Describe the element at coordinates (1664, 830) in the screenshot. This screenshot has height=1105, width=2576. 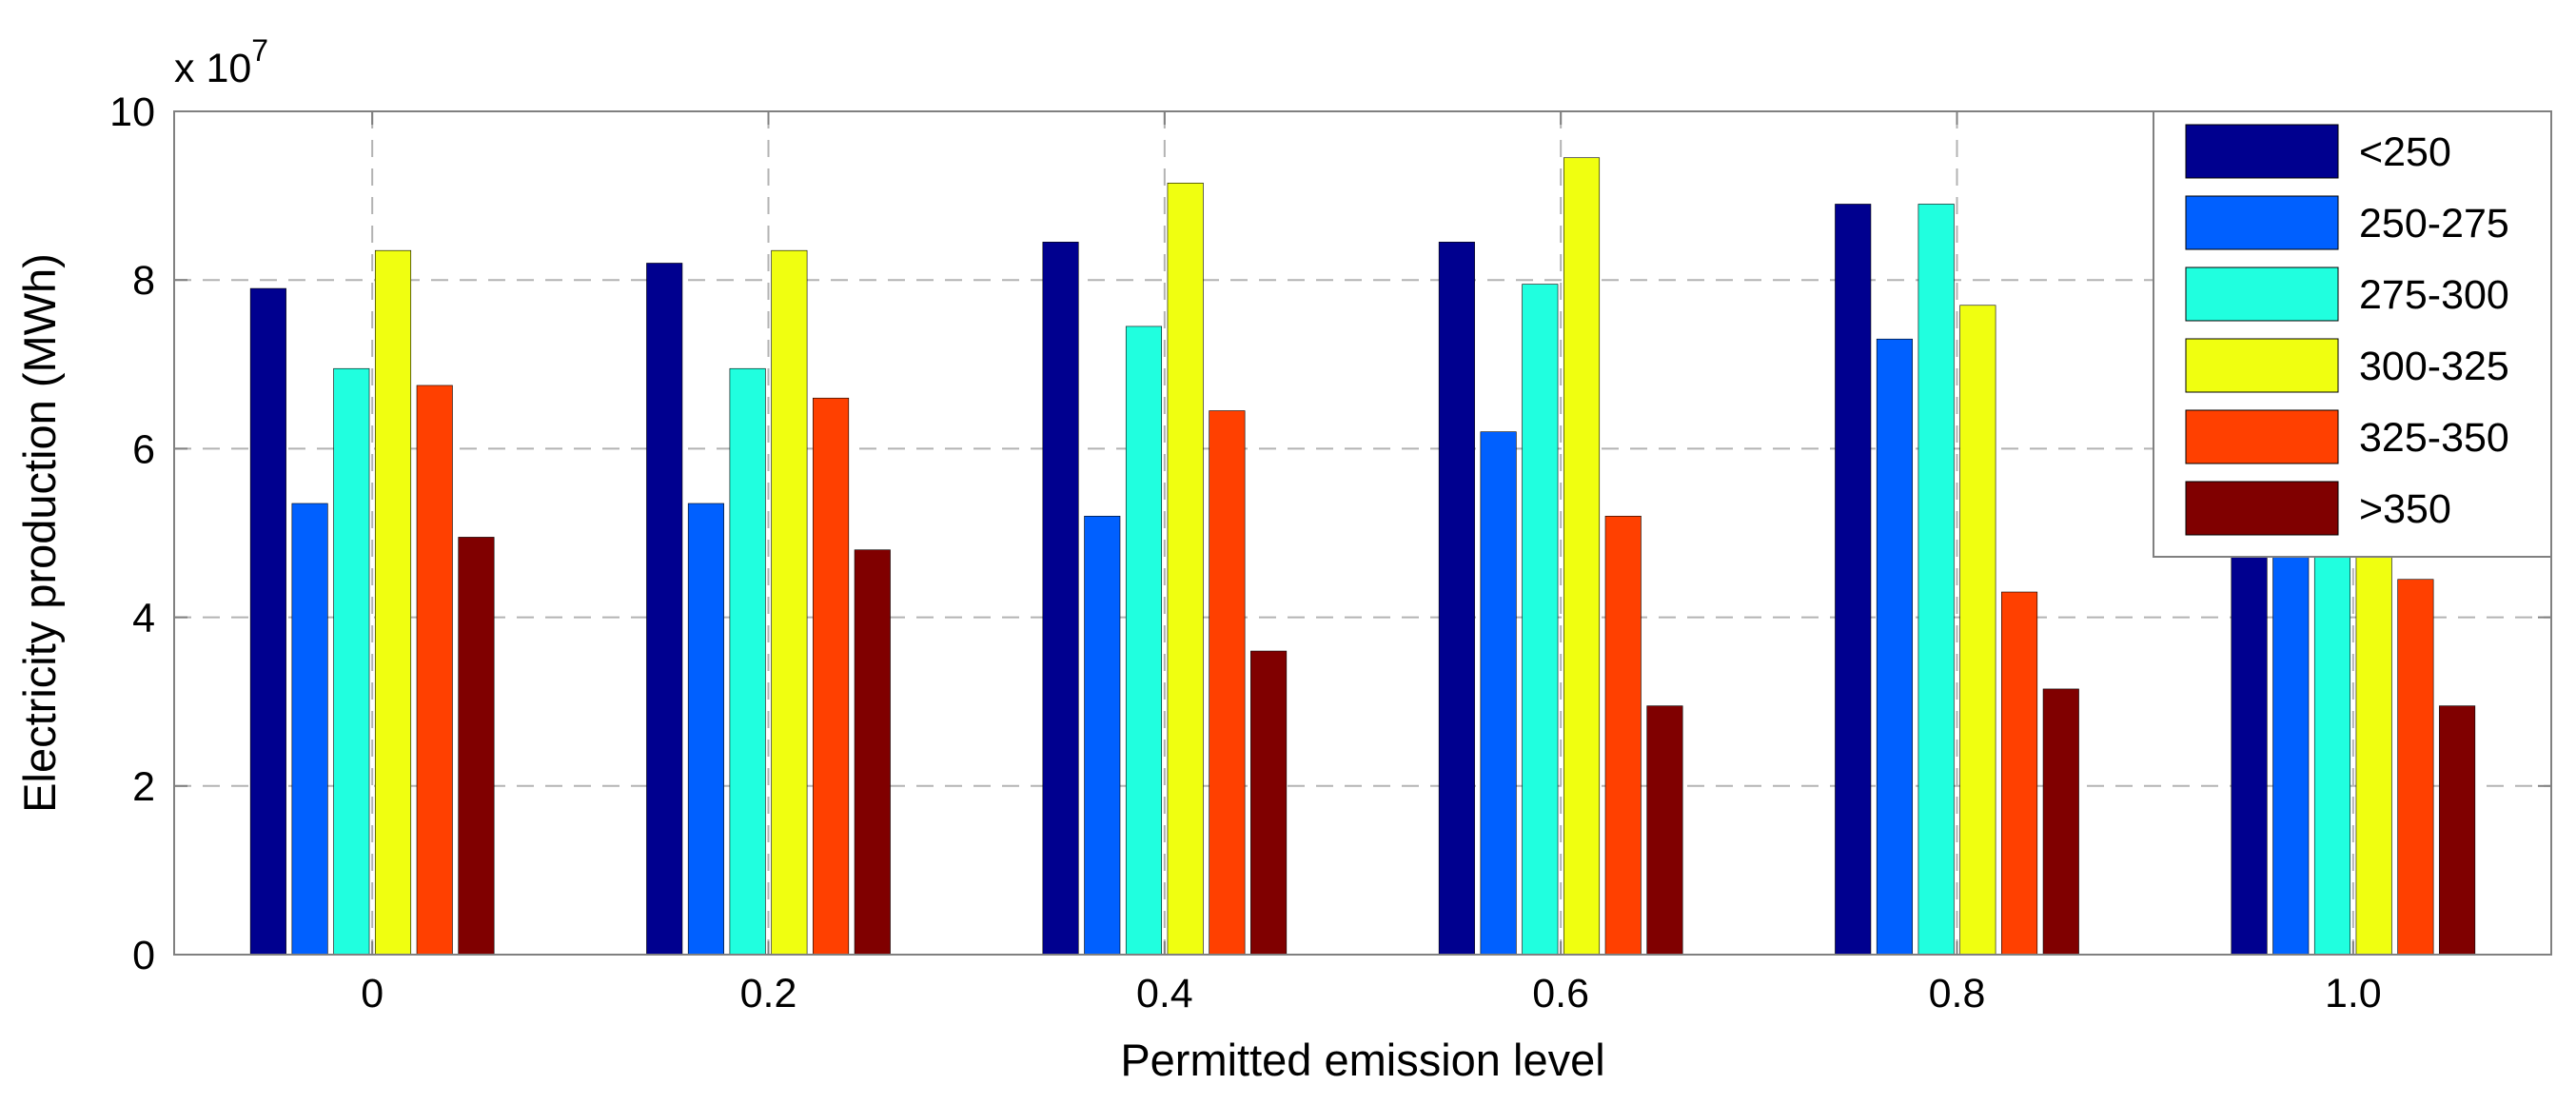
I see `bar-350-cat3` at that location.